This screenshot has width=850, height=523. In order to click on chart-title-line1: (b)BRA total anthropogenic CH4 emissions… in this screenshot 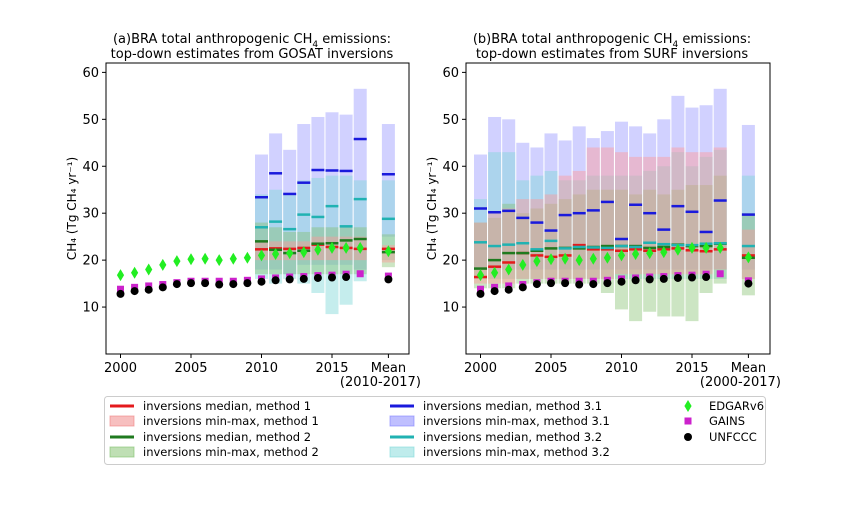, I will do `click(612, 41)`.